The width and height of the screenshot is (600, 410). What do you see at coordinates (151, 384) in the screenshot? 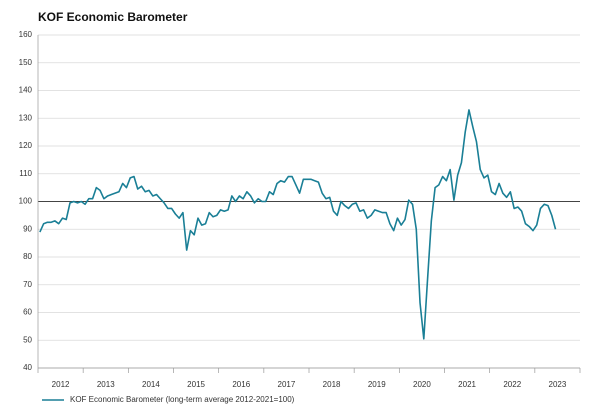
I see `x-tick-label: 2014` at bounding box center [151, 384].